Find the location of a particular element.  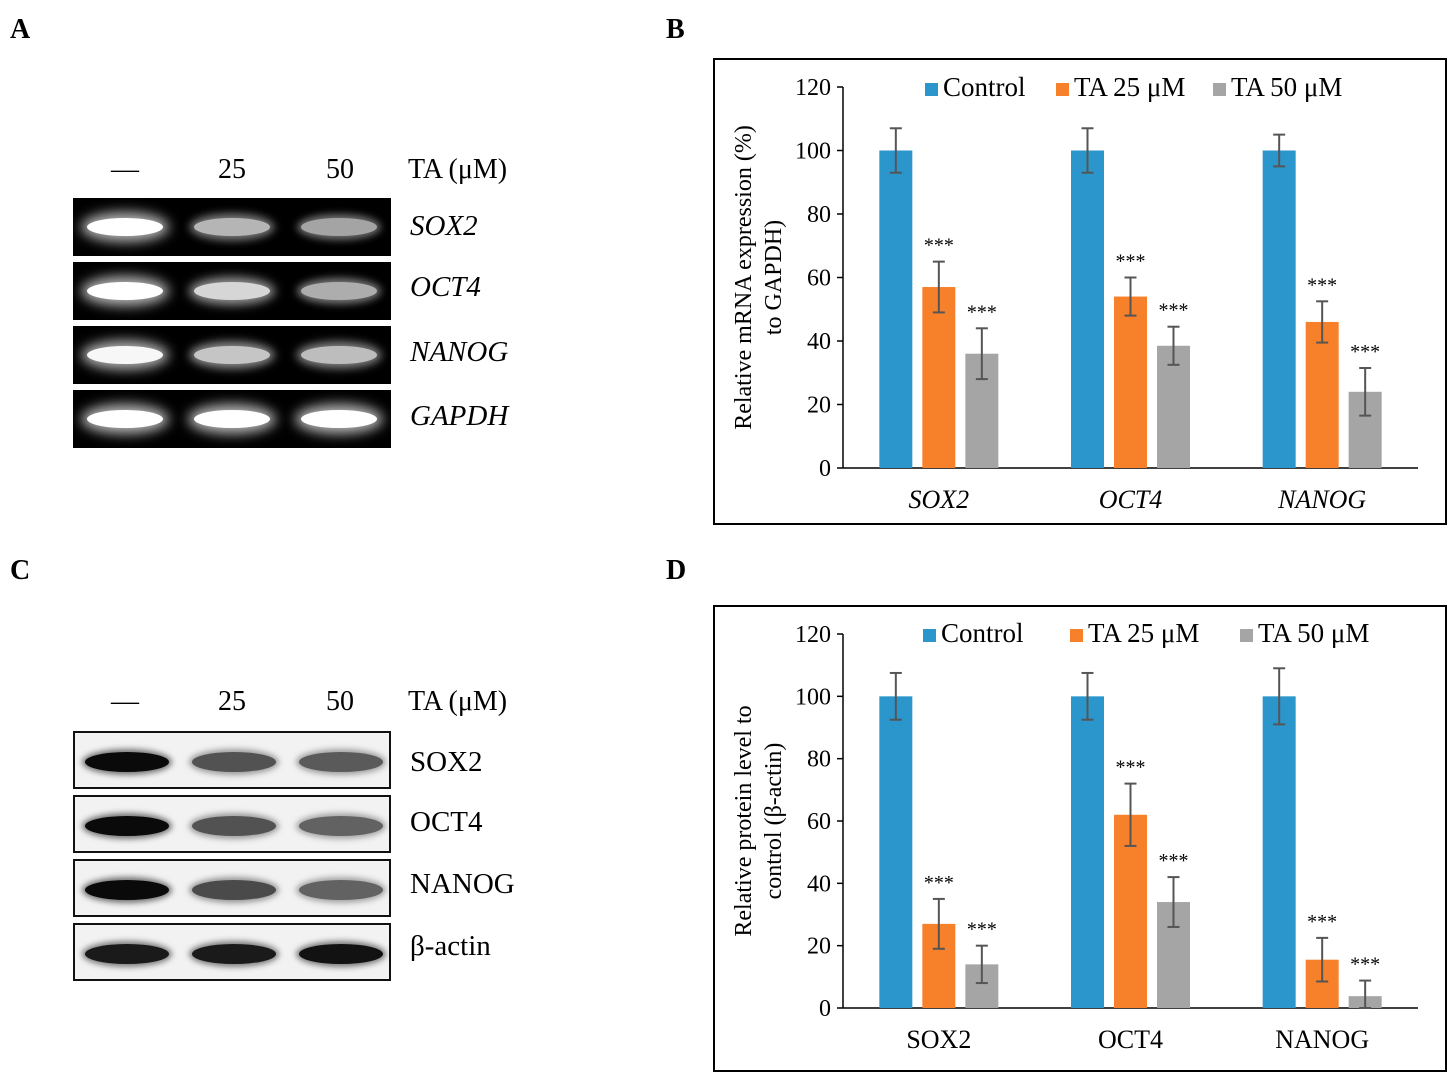

panel-letter-b: B is located at coordinates (675, 29).